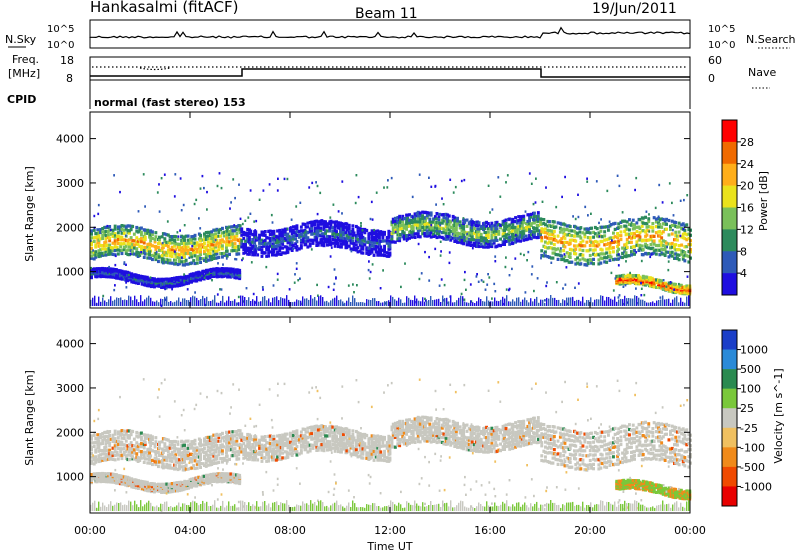 This screenshot has width=800, height=554. I want to click on colorbar-swatch, so click(729, 174).